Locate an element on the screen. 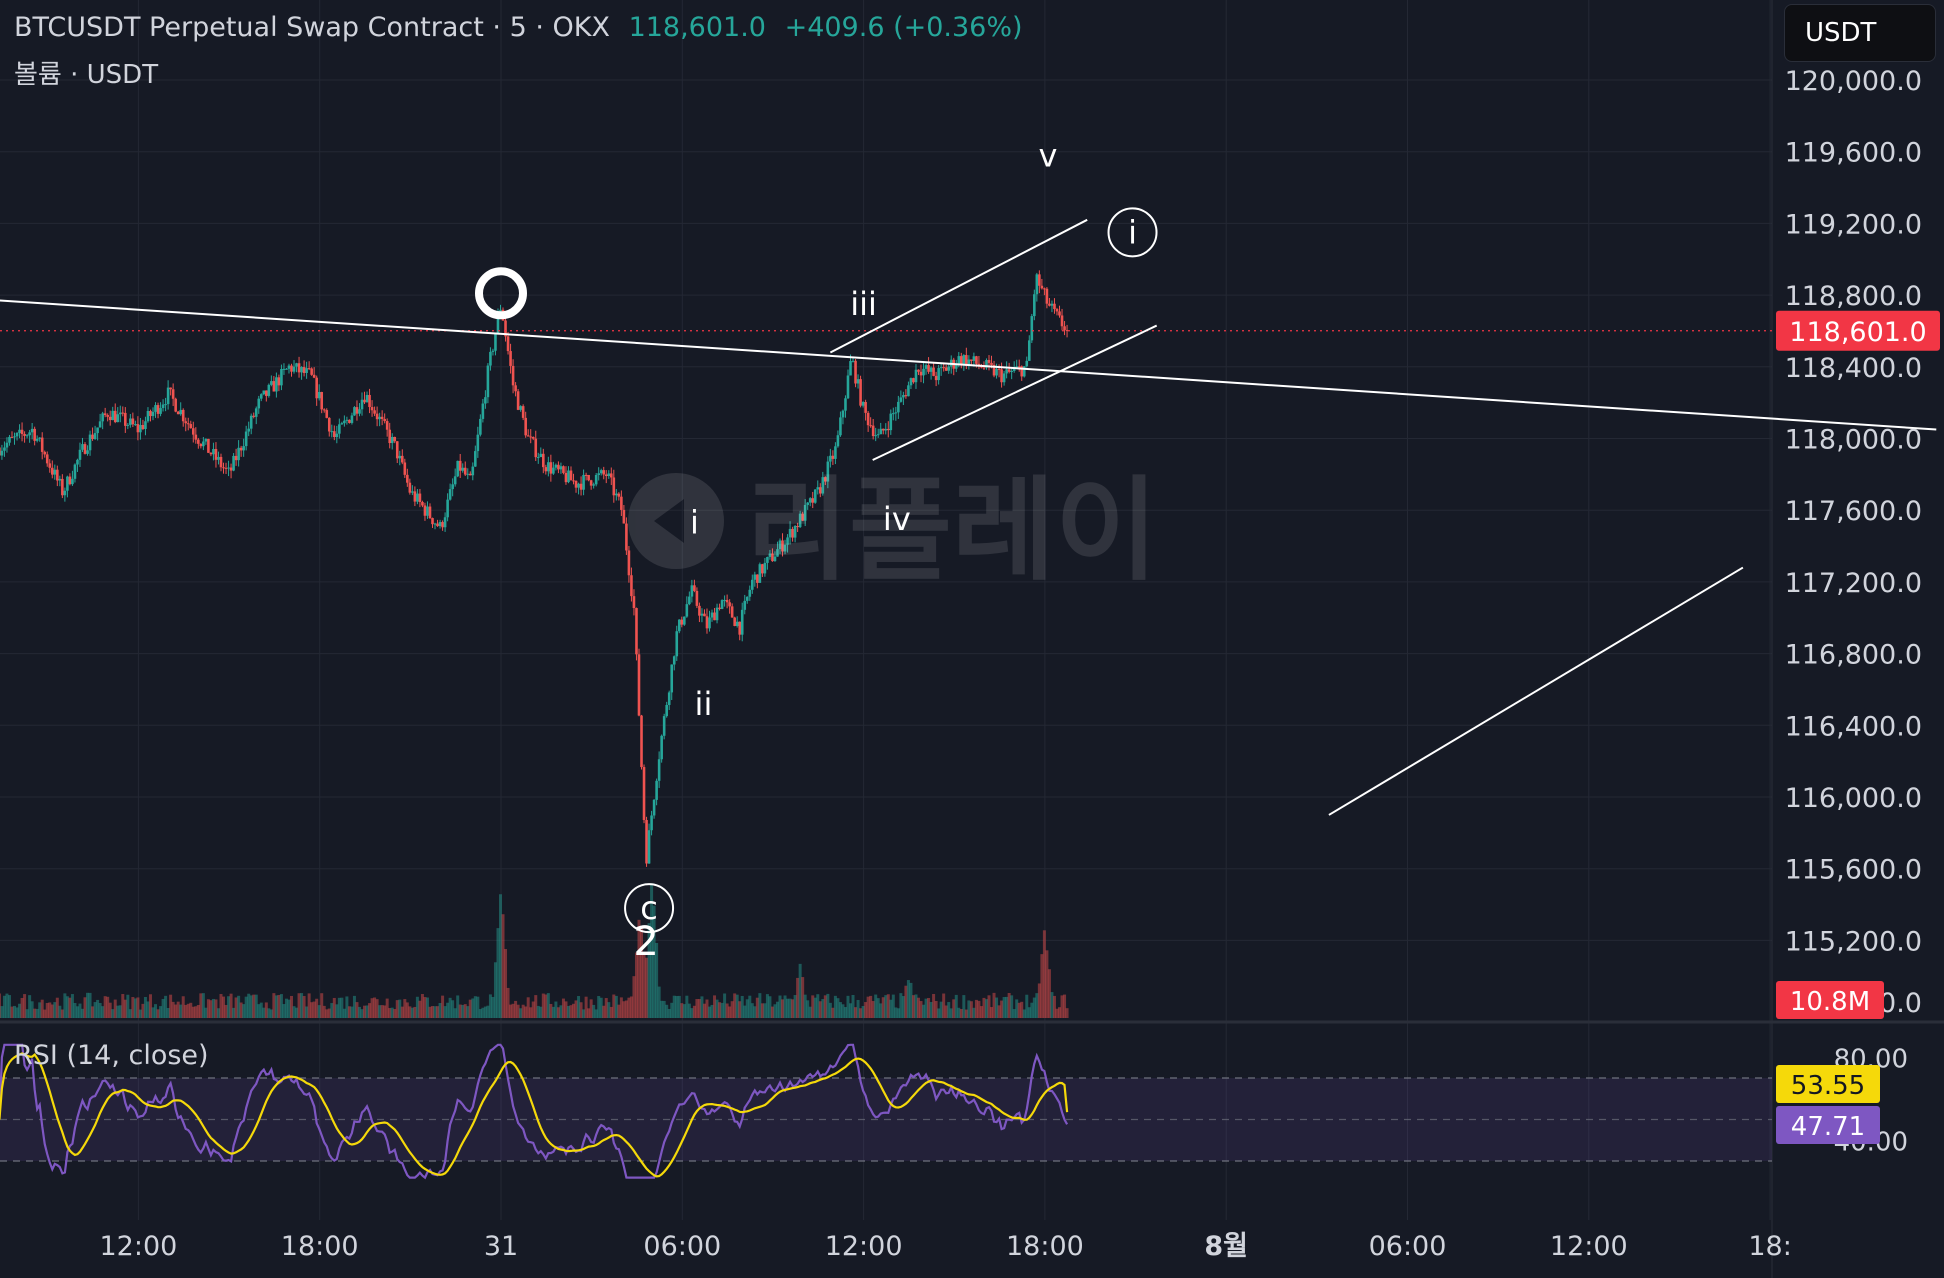 This screenshot has height=1278, width=1944. watermark-text: 리플레이 is located at coordinates (952, 531).